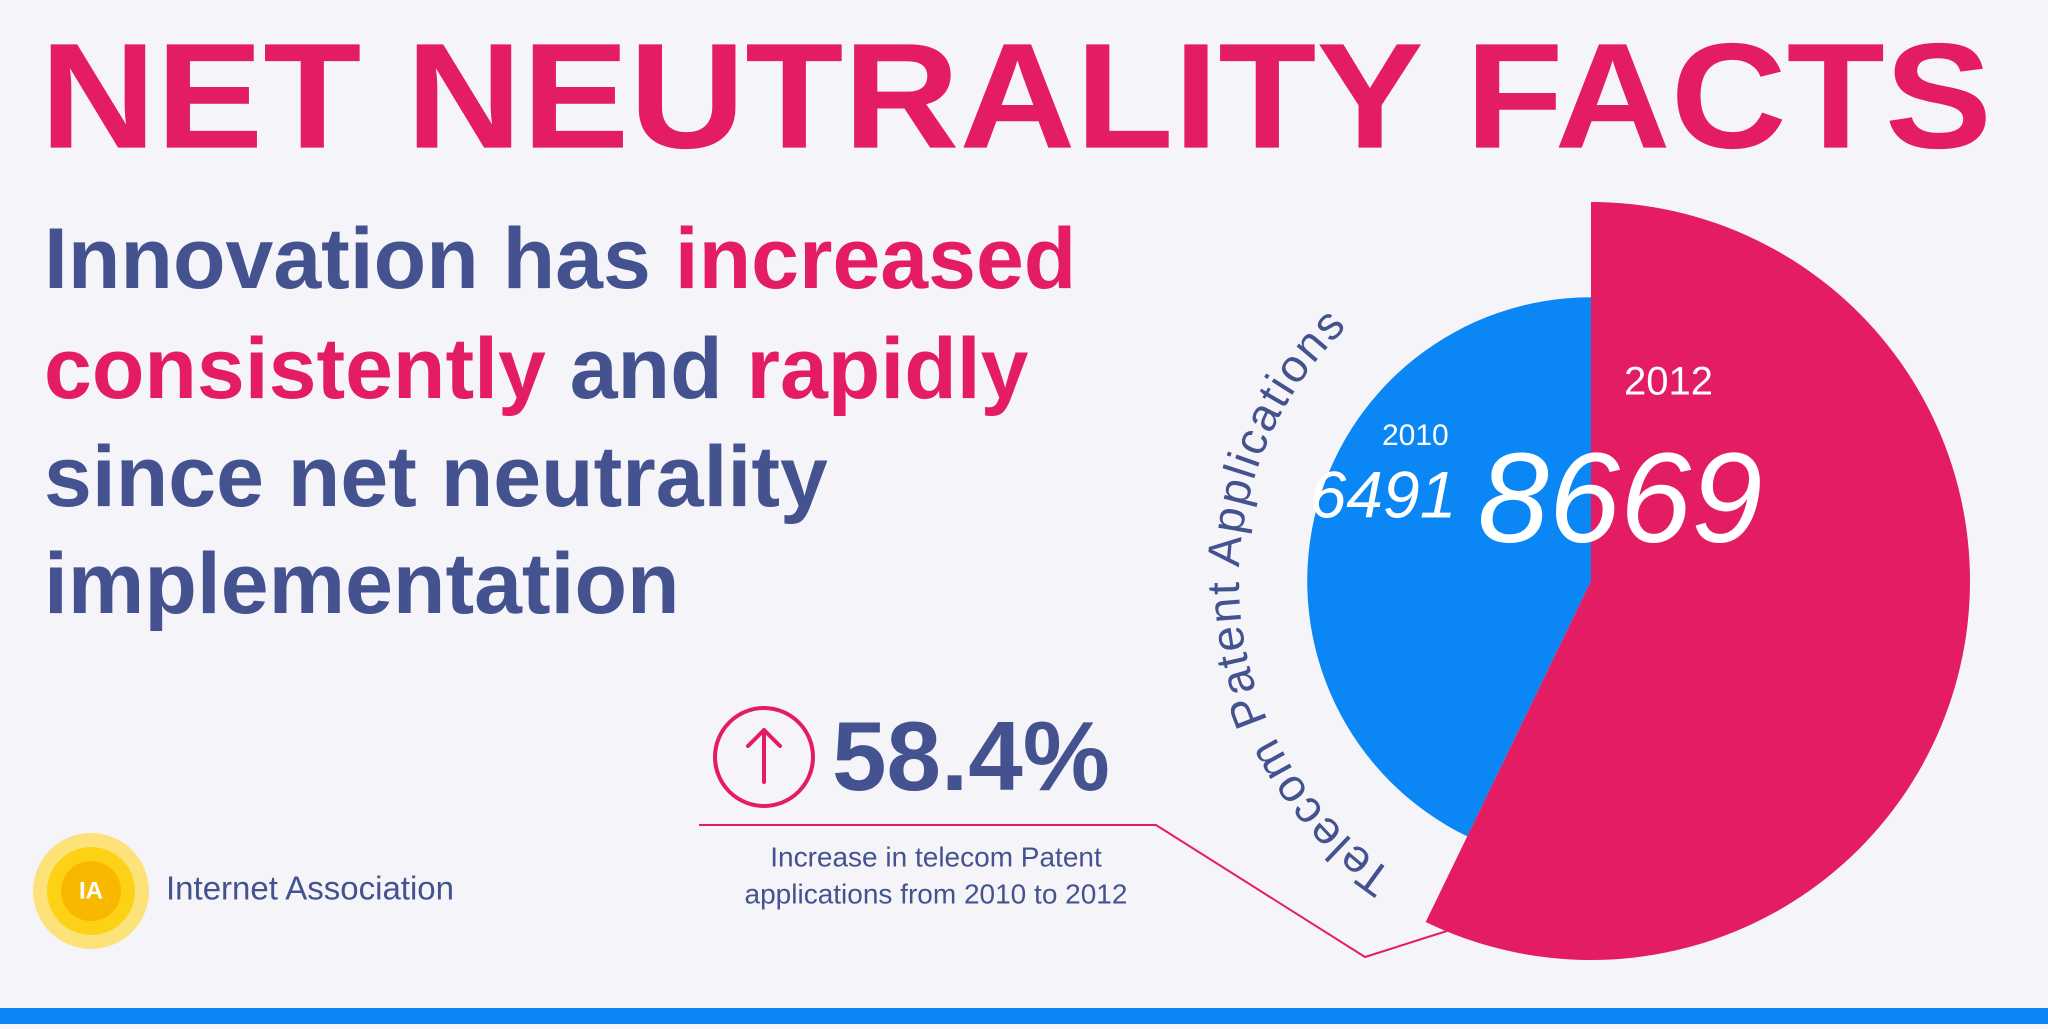 This screenshot has width=2048, height=1029. I want to click on pie-slice, so click(1449, 567).